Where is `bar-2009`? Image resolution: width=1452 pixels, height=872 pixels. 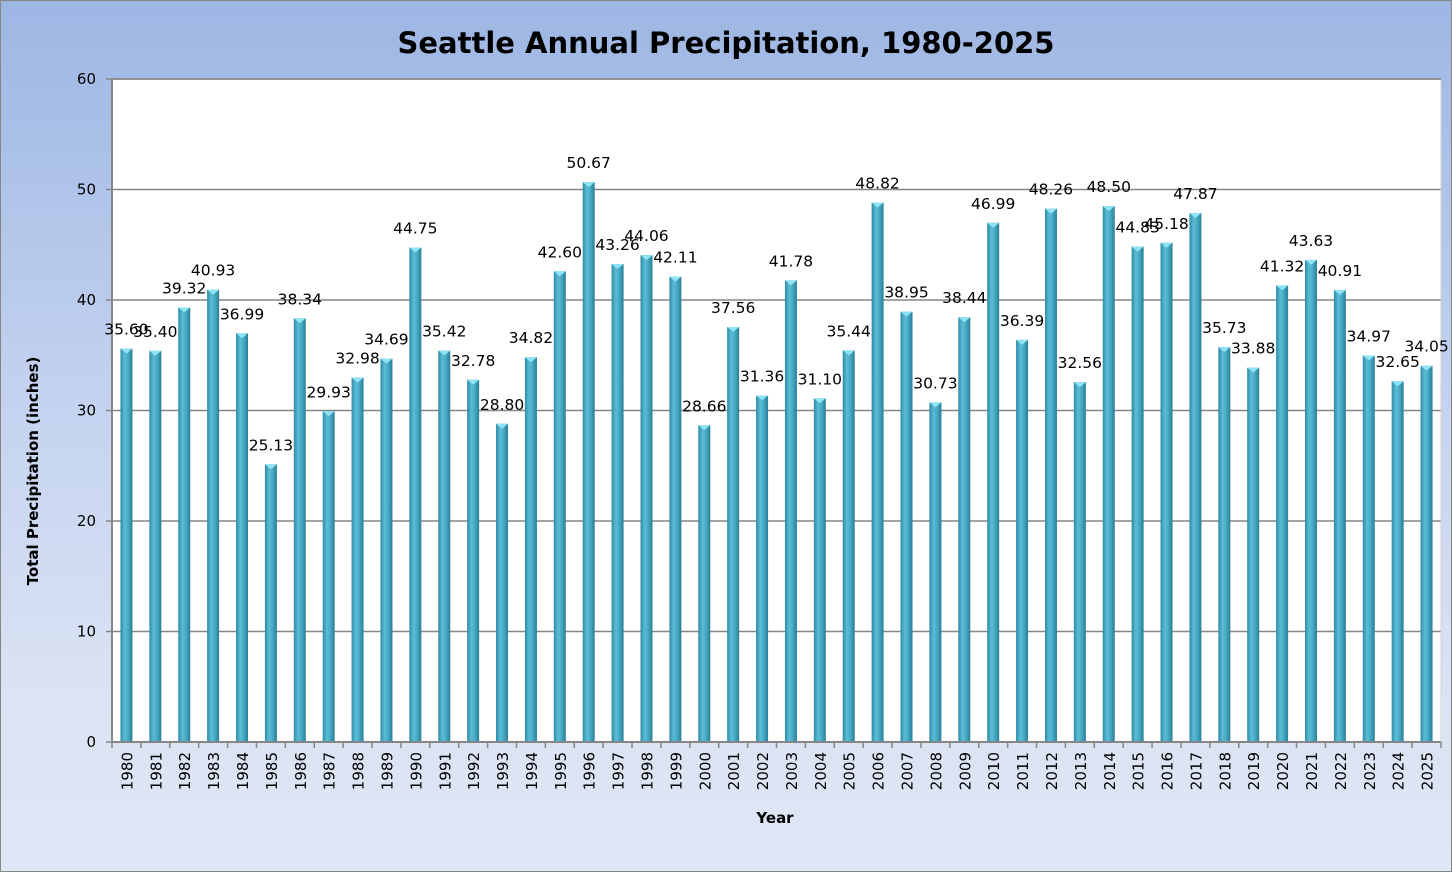
bar-2009 is located at coordinates (964, 529).